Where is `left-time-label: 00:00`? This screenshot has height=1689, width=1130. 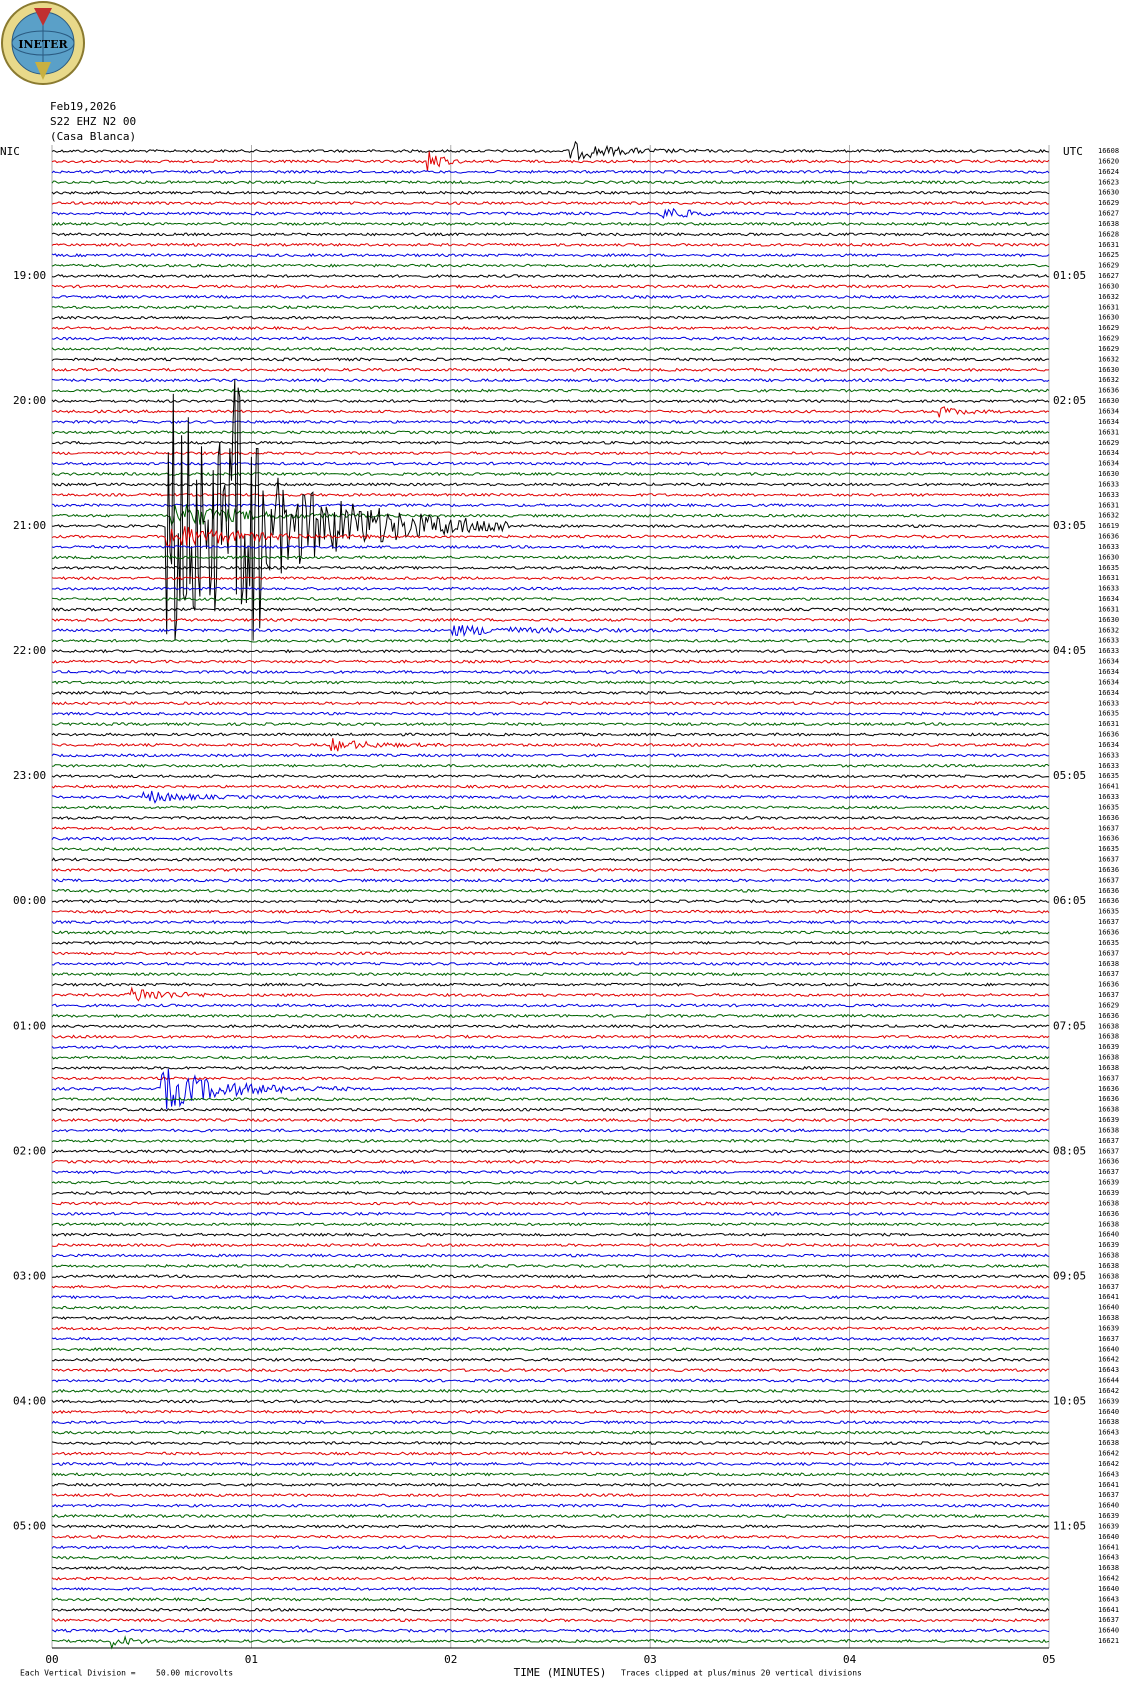 left-time-label: 00:00 is located at coordinates (29, 900).